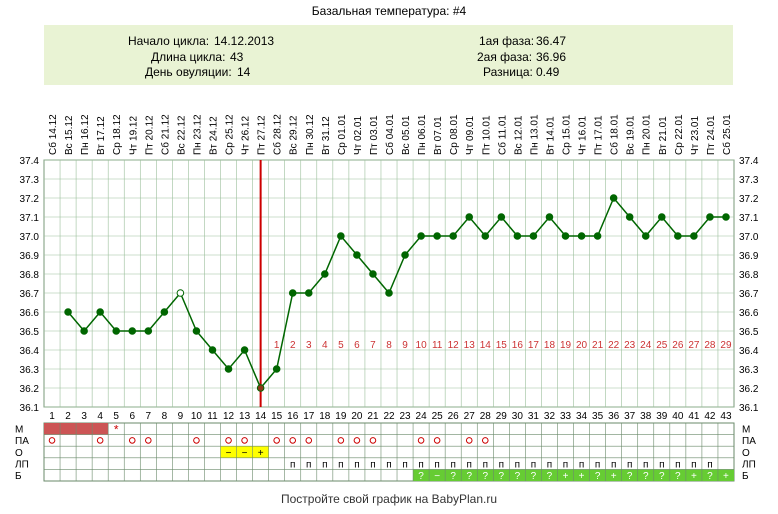  Describe the element at coordinates (357, 345) in the screenshot. I see `post-ovulation-day-label: 6` at that location.